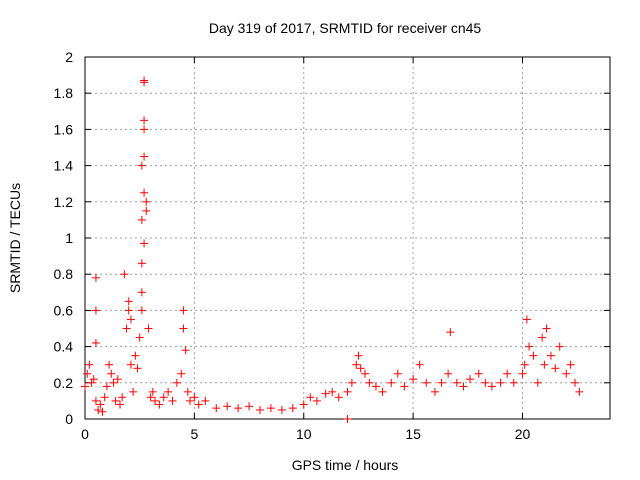  Describe the element at coordinates (64, 202) in the screenshot. I see `y-tick-label: 1.2` at that location.